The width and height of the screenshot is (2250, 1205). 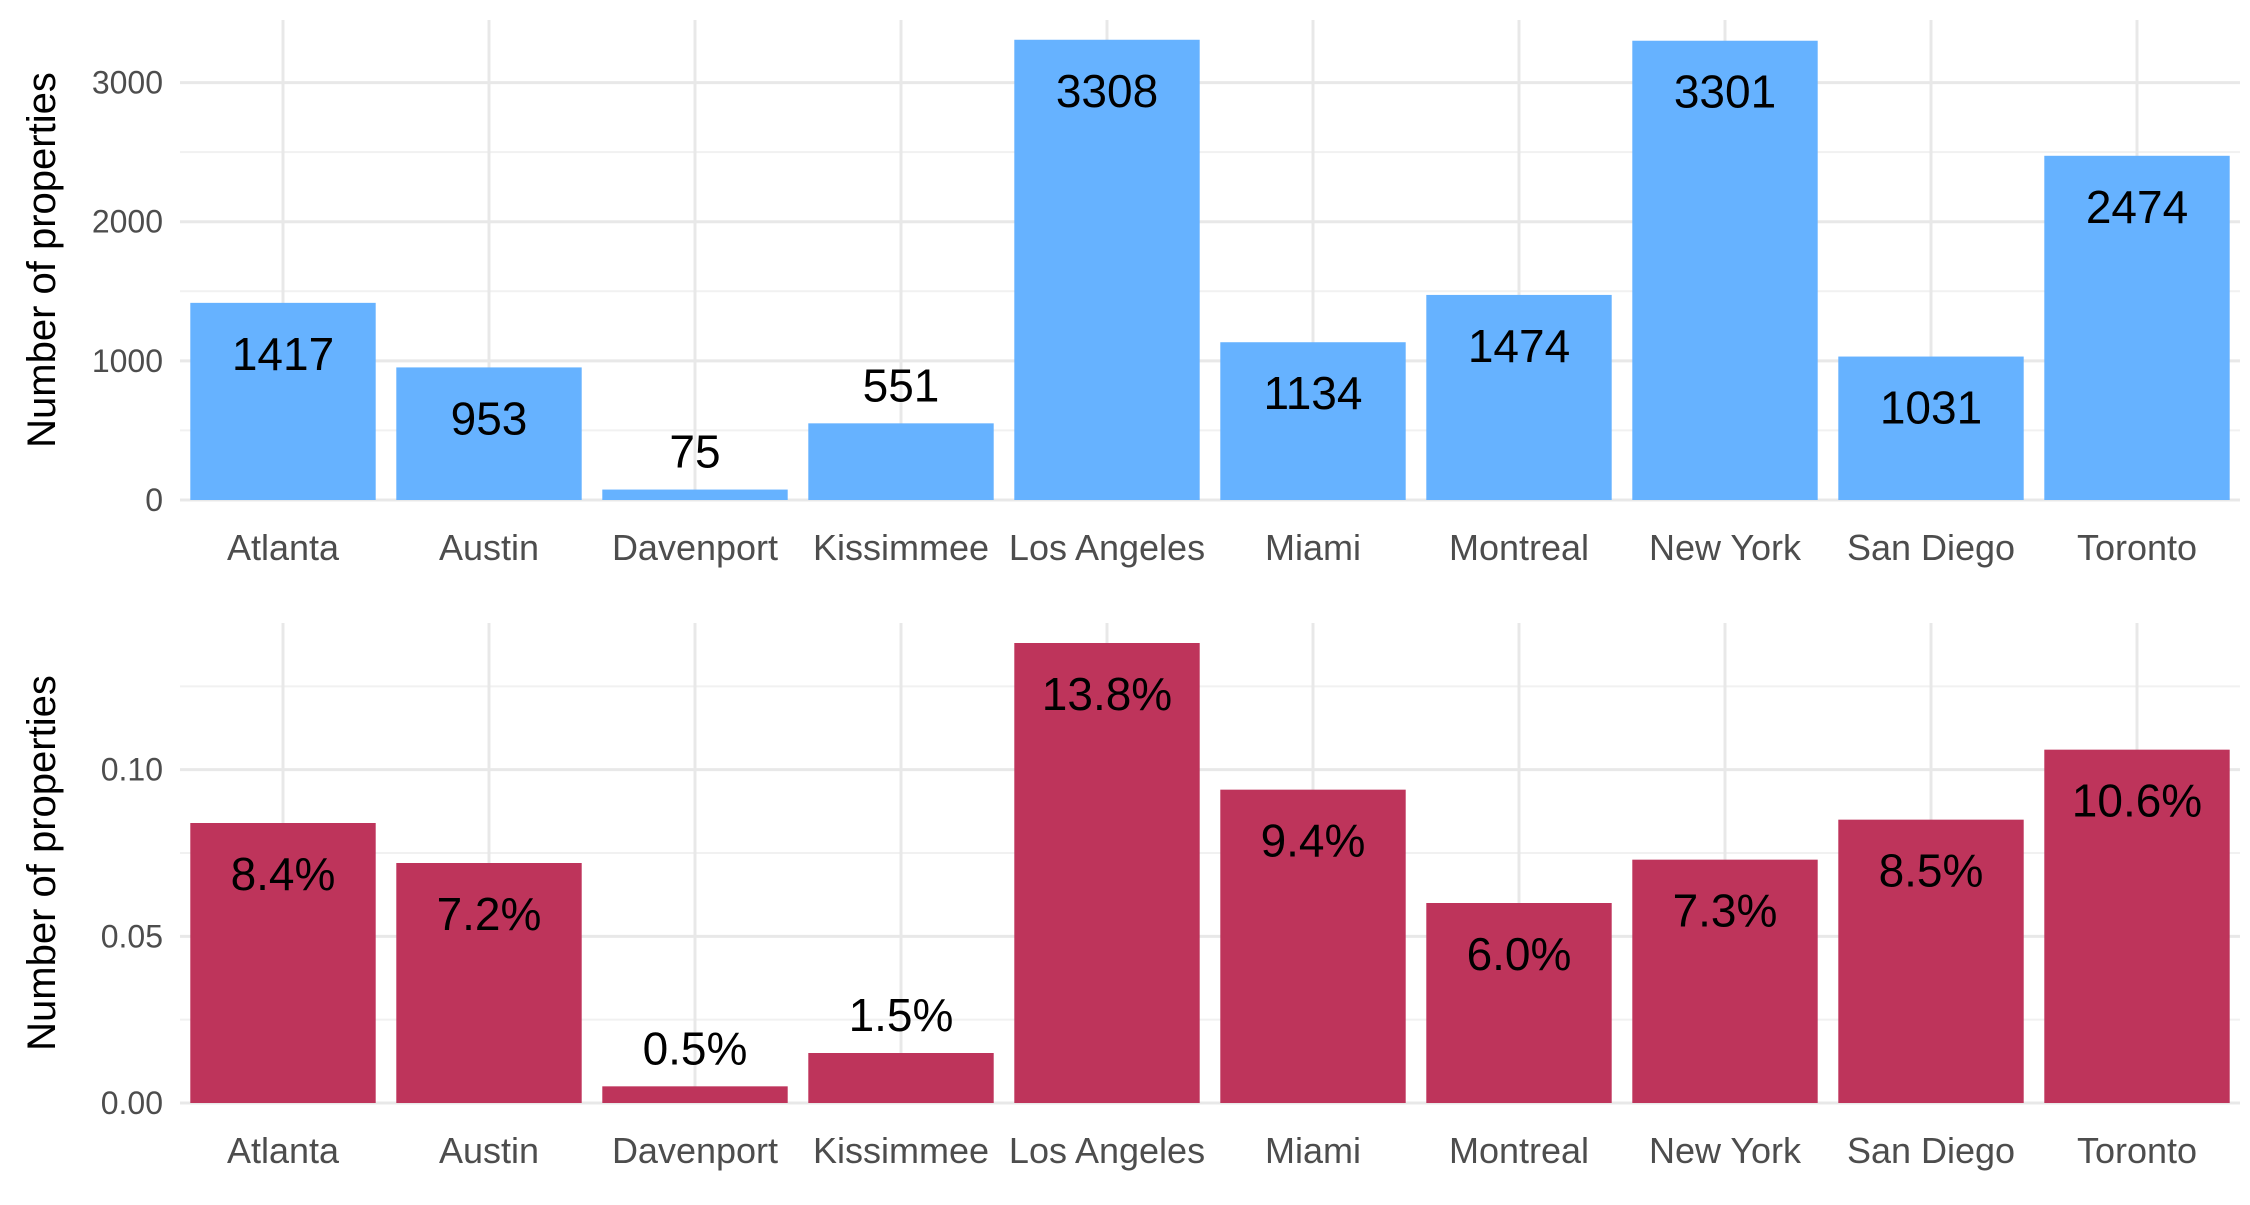 What do you see at coordinates (132, 1103) in the screenshot?
I see `y-tick-label: 0.00` at bounding box center [132, 1103].